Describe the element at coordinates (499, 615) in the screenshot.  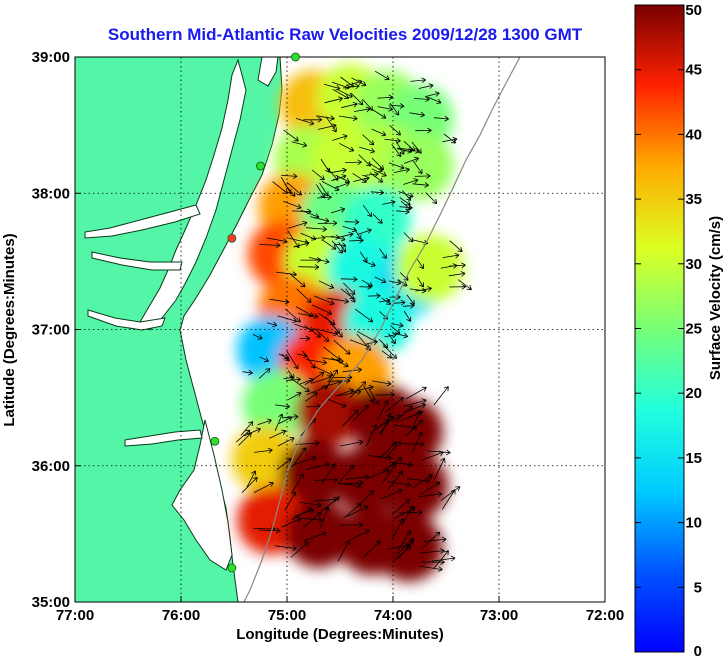
I see `x-tick-label: 73:00` at that location.